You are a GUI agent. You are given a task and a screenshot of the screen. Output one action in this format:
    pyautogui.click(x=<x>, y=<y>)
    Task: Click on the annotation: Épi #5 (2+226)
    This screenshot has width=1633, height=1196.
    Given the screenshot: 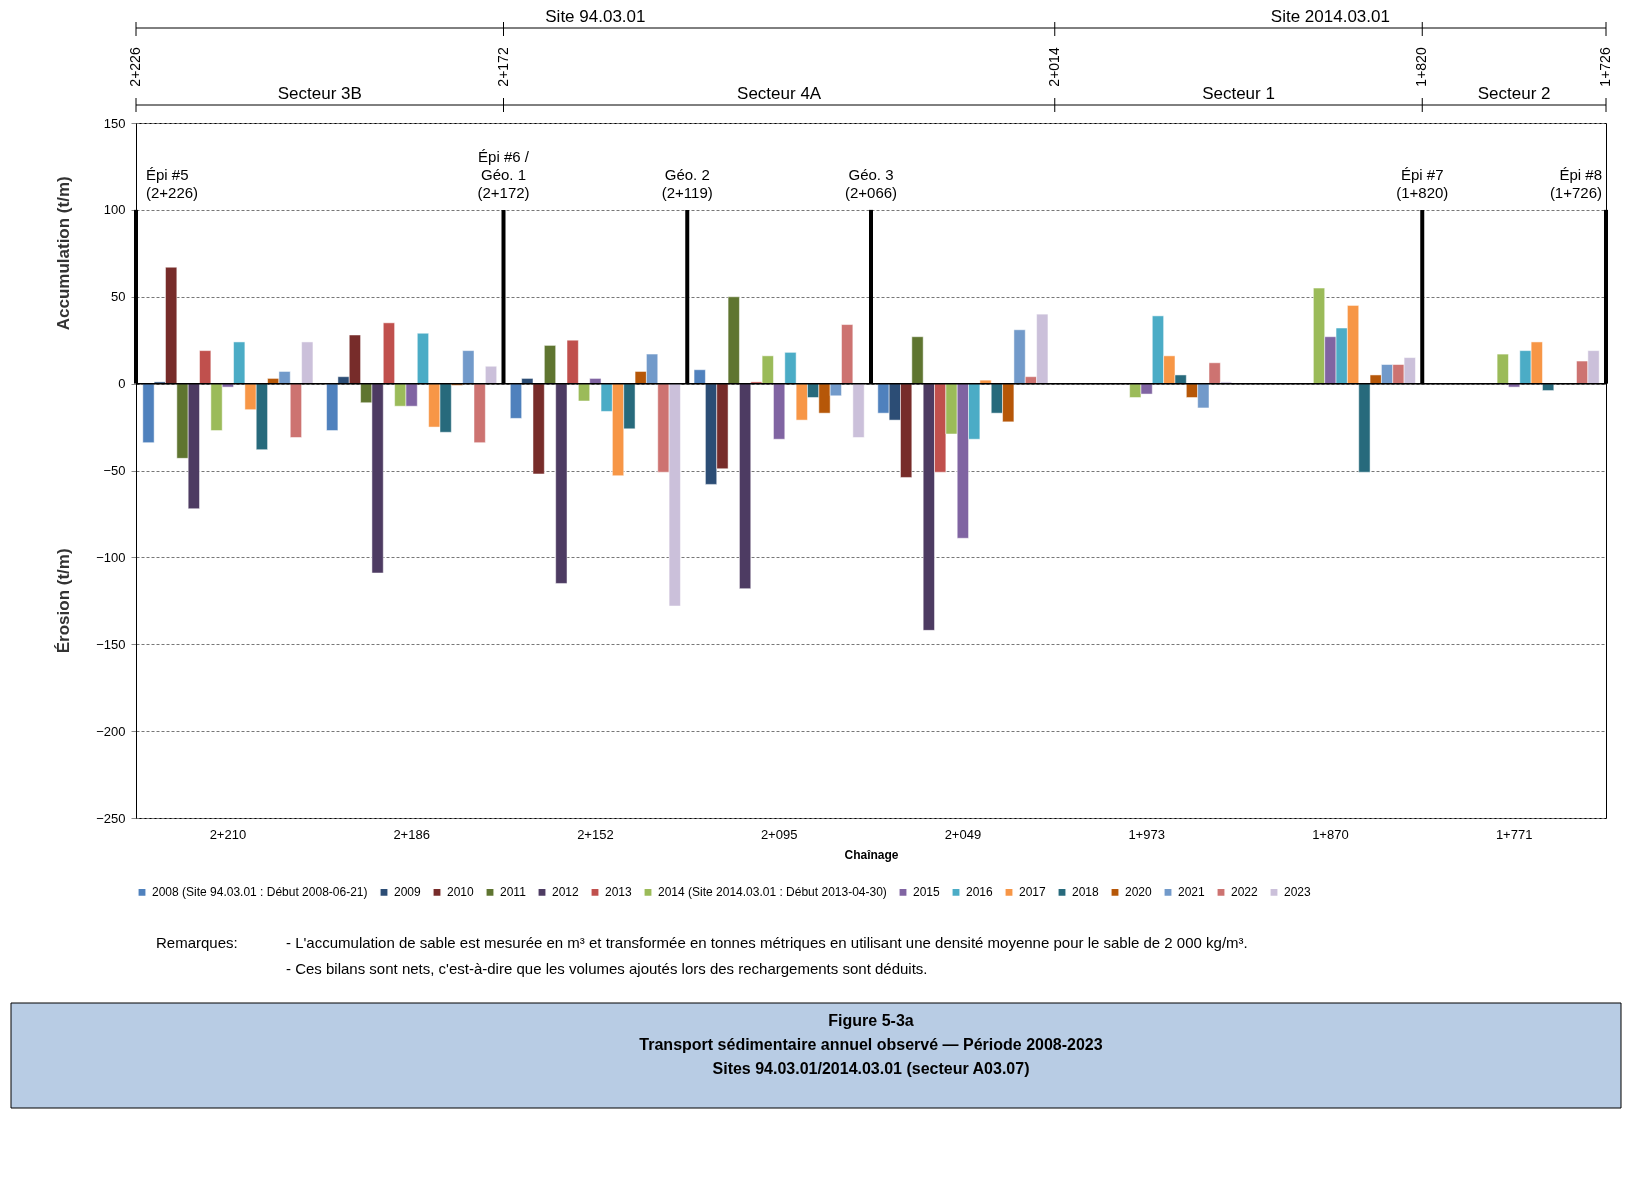 What is the action you would take?
    pyautogui.click(x=172, y=183)
    